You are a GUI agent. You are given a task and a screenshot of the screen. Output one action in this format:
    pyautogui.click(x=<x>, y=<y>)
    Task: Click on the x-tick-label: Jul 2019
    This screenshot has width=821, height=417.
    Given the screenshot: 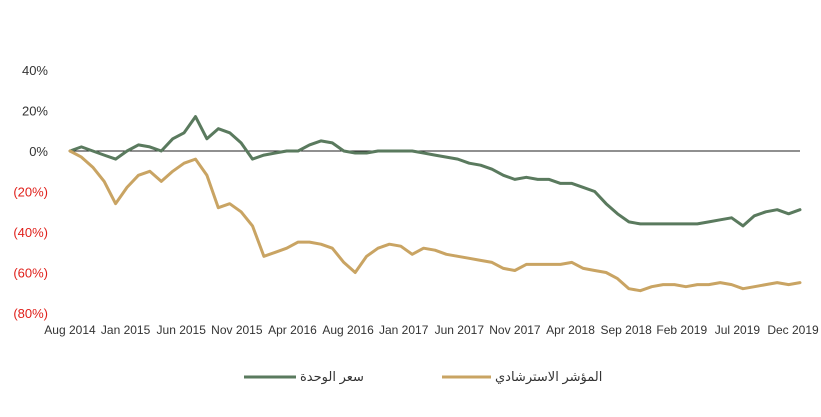 What is the action you would take?
    pyautogui.click(x=738, y=330)
    